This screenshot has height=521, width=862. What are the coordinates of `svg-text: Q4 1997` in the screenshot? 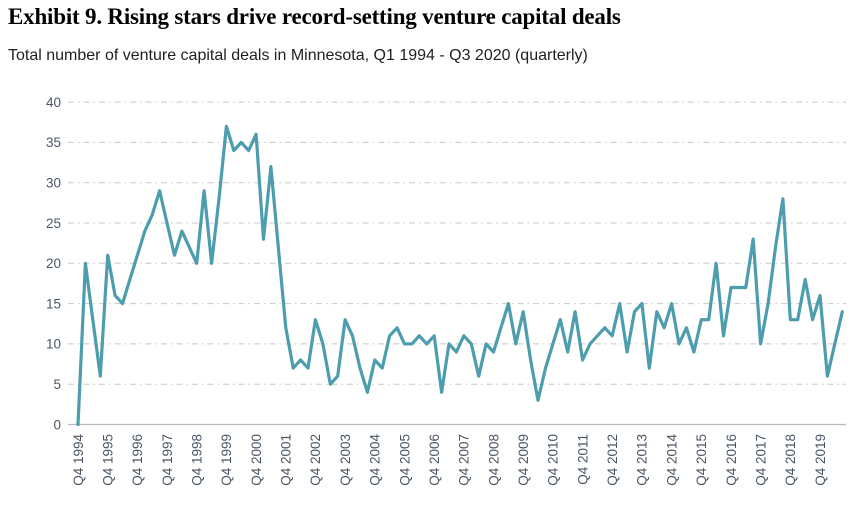 It's located at (167, 460).